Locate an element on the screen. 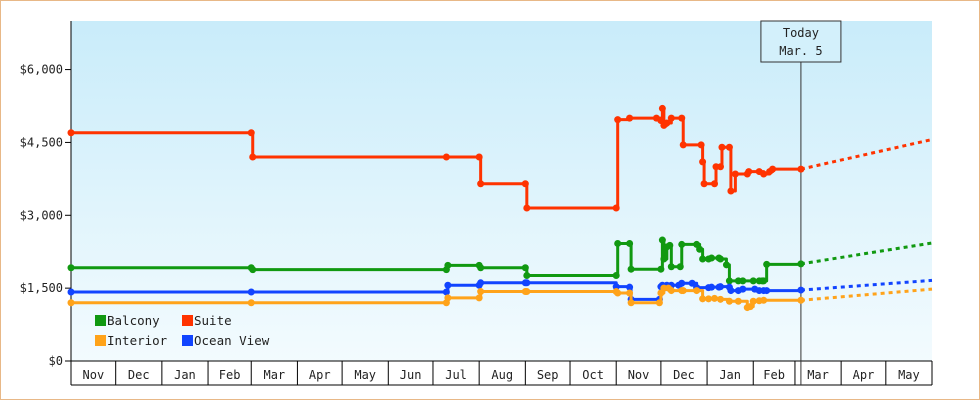 This screenshot has height=404, width=980. projection-line-ocean-view is located at coordinates (866, 285).